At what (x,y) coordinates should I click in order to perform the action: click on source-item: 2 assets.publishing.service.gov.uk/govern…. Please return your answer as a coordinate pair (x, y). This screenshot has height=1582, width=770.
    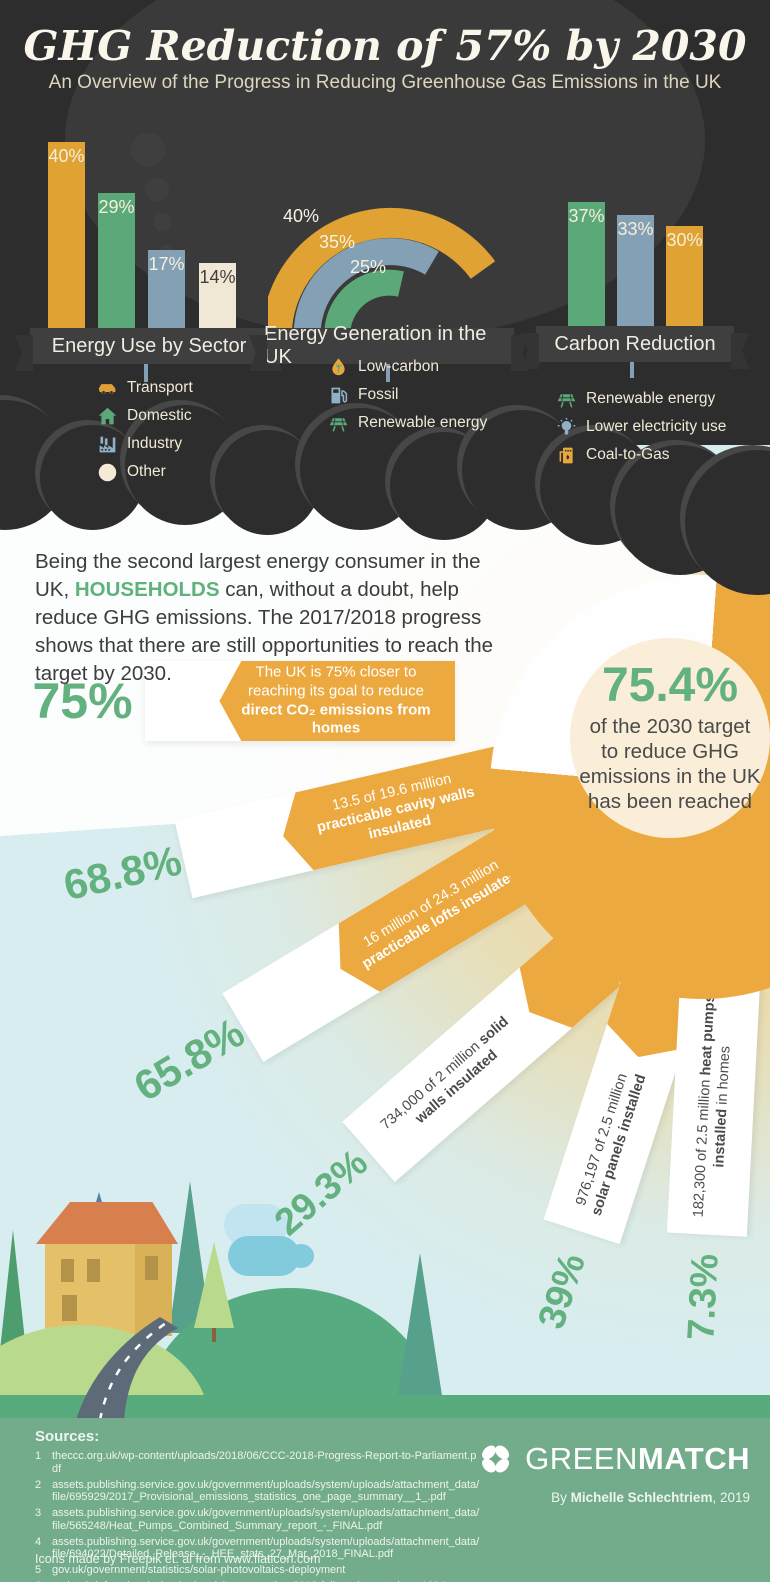
    Looking at the image, I should click on (257, 1492).